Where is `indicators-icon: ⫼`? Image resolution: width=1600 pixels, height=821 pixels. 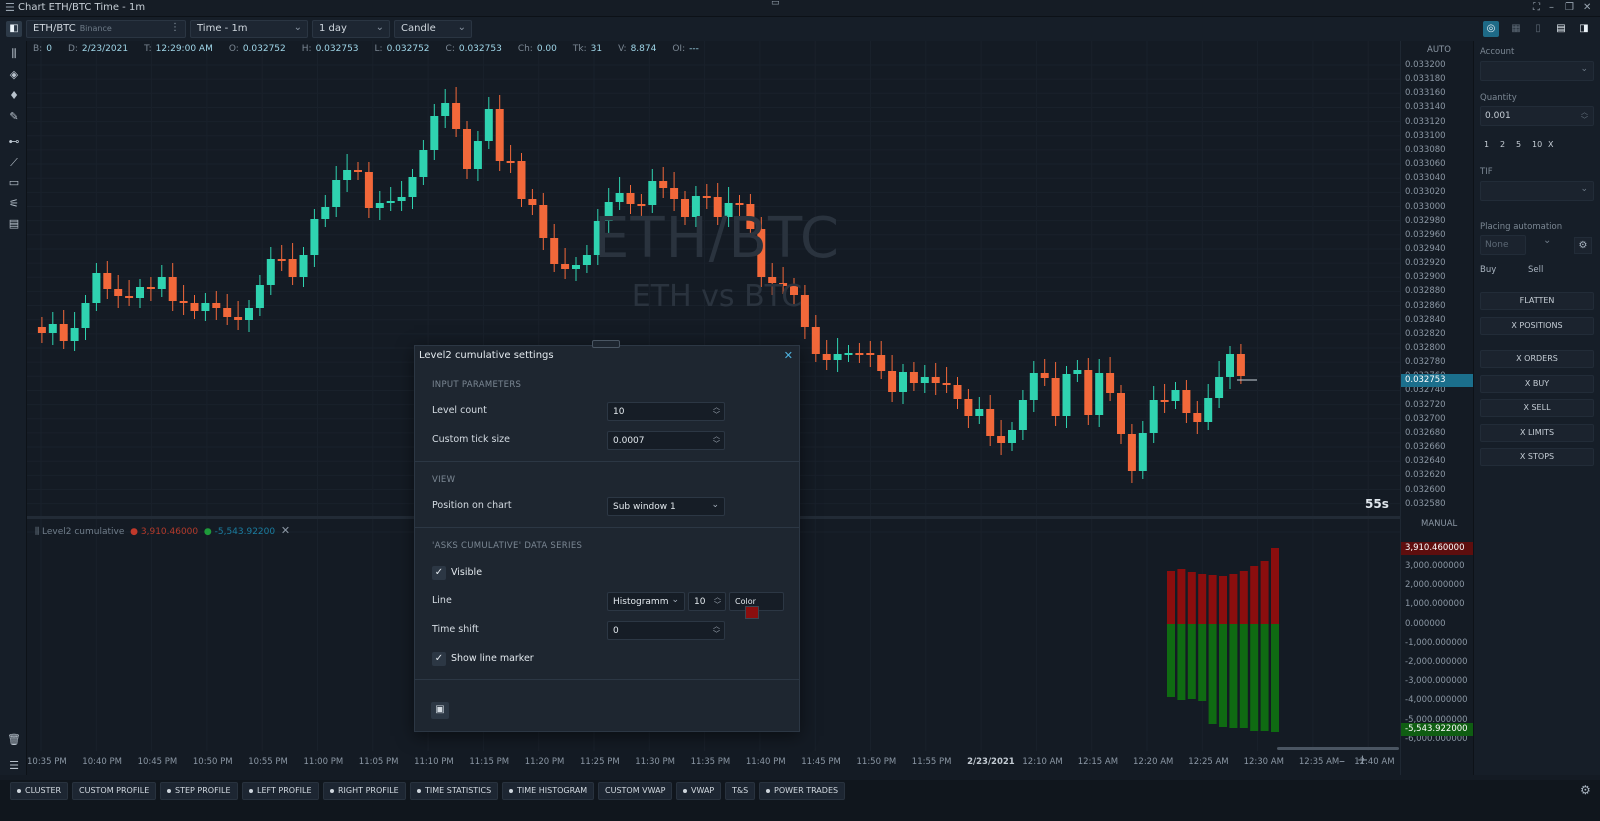 indicators-icon: ⫼ is located at coordinates (14, 53).